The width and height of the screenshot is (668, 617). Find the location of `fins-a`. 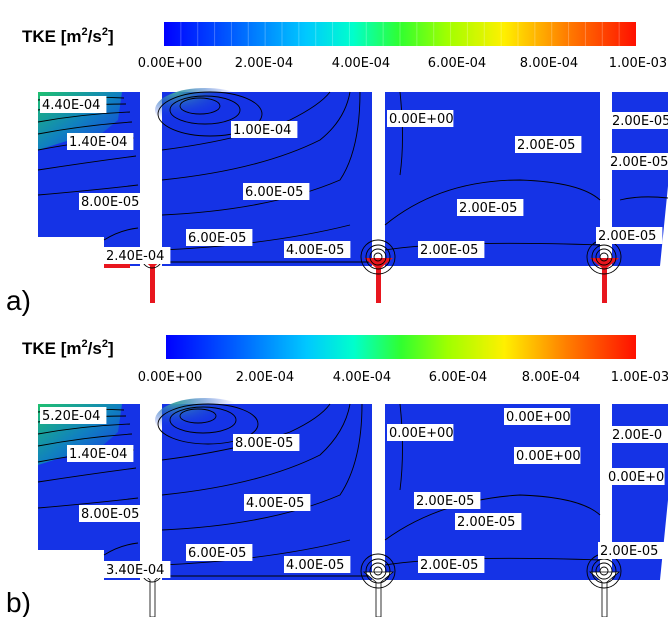

fins-a is located at coordinates (361, 279).